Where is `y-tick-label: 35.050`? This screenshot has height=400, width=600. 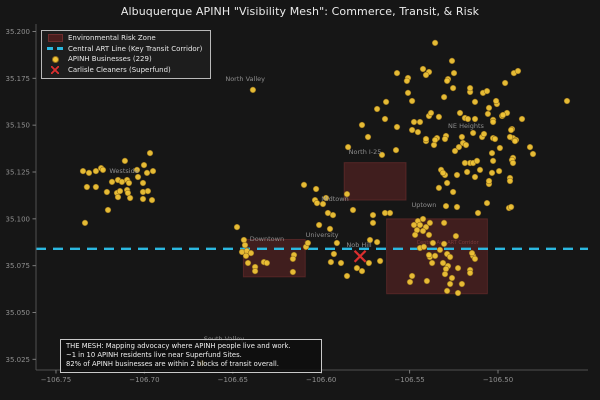 y-tick-label: 35.050 is located at coordinates (18, 313).